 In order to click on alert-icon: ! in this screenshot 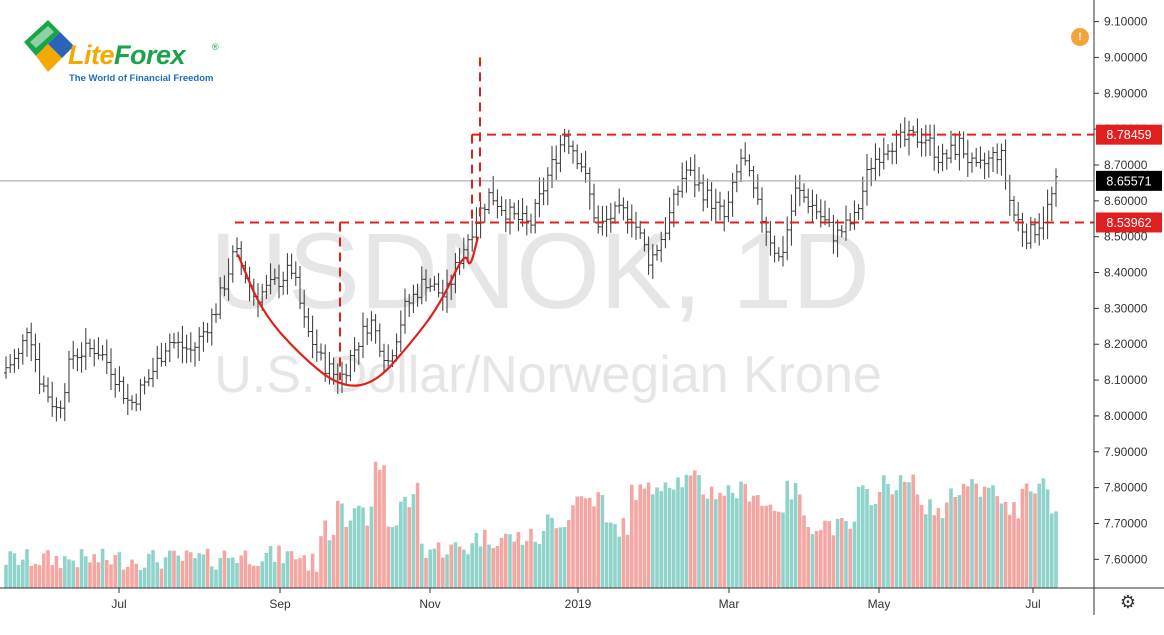, I will do `click(1080, 37)`.